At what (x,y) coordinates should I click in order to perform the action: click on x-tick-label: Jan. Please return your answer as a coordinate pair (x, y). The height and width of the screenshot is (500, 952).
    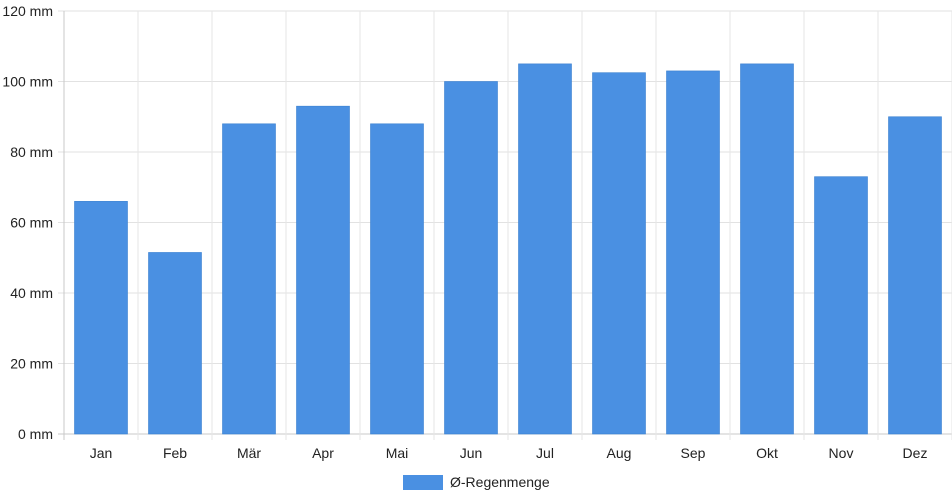
    Looking at the image, I should click on (101, 453).